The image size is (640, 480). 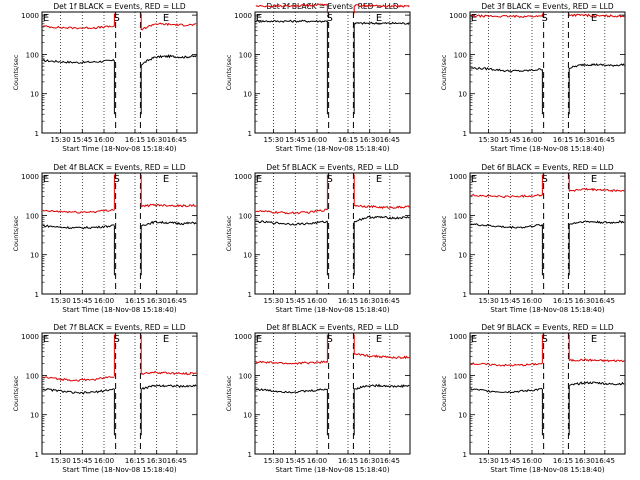 I want to click on panel-title: Det 8f BLACK = Events, RED = LLD, so click(x=332, y=327).